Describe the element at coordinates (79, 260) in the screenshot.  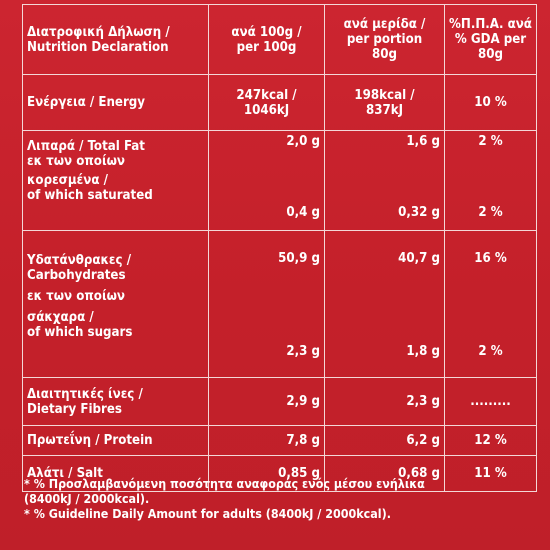
I see `carbs-label-line1: Υδατάνθρακες /` at that location.